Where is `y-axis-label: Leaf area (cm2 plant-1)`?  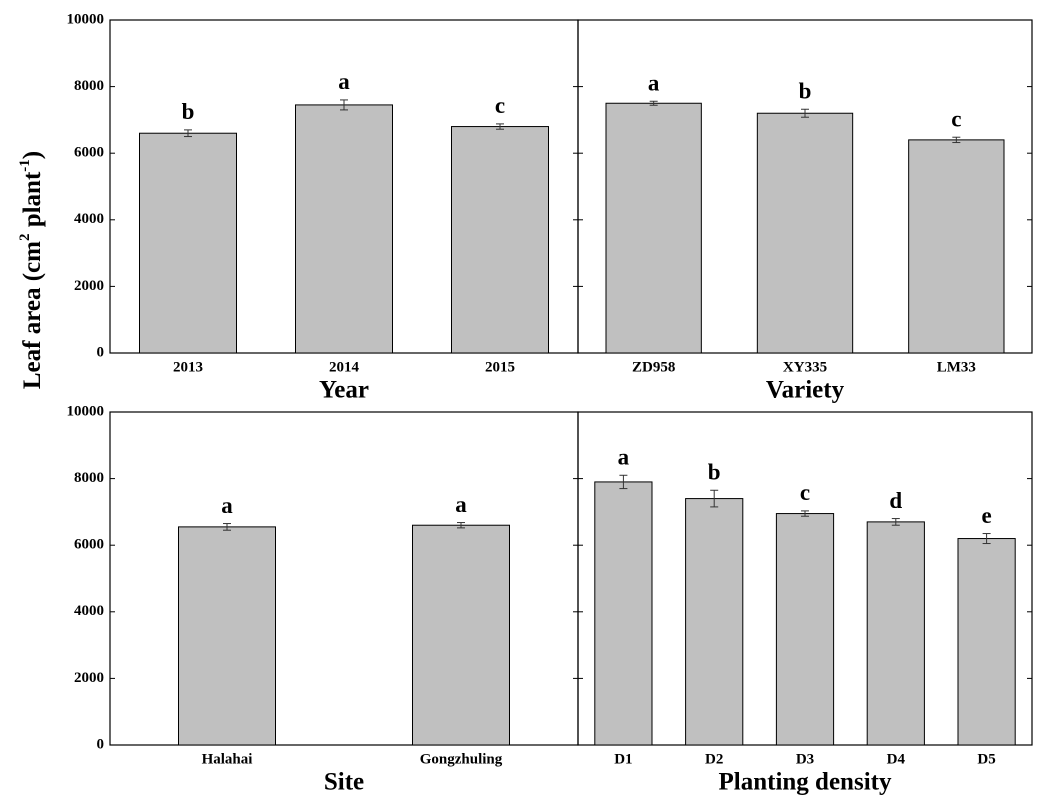 y-axis-label: Leaf area (cm2 plant-1) is located at coordinates (31, 270).